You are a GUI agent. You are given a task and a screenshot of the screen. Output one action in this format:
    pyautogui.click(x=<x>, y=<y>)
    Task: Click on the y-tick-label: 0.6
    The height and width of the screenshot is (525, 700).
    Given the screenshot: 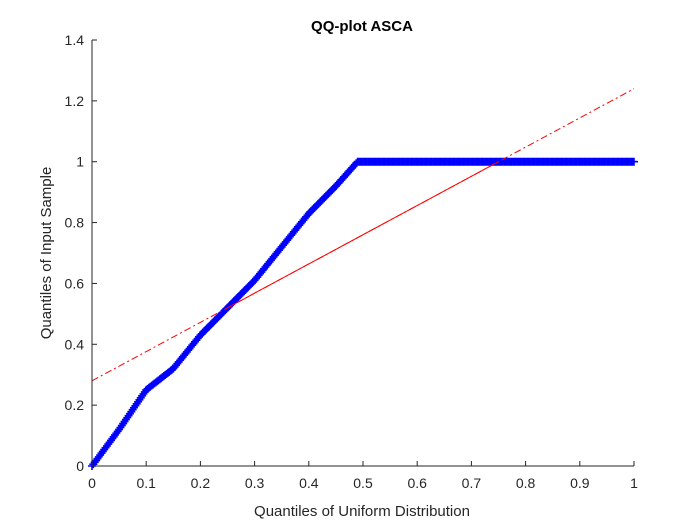 What is the action you would take?
    pyautogui.click(x=75, y=283)
    